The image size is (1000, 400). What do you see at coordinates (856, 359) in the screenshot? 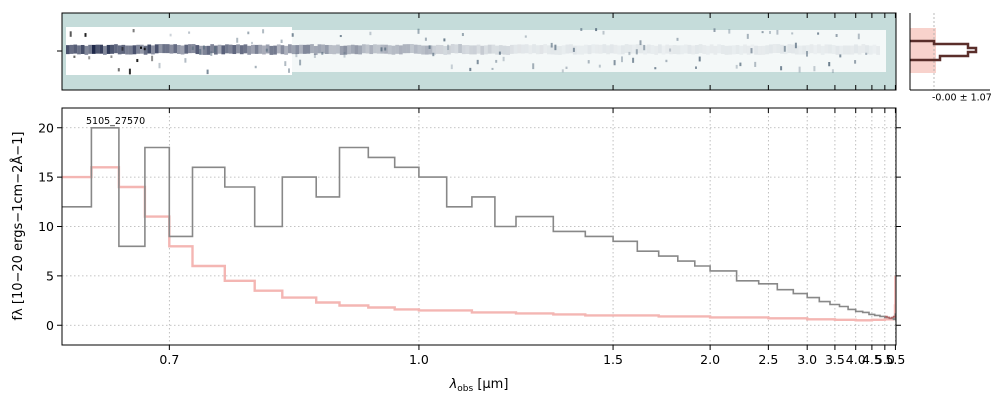
I see `x-tick-label: 4.0` at bounding box center [856, 359].